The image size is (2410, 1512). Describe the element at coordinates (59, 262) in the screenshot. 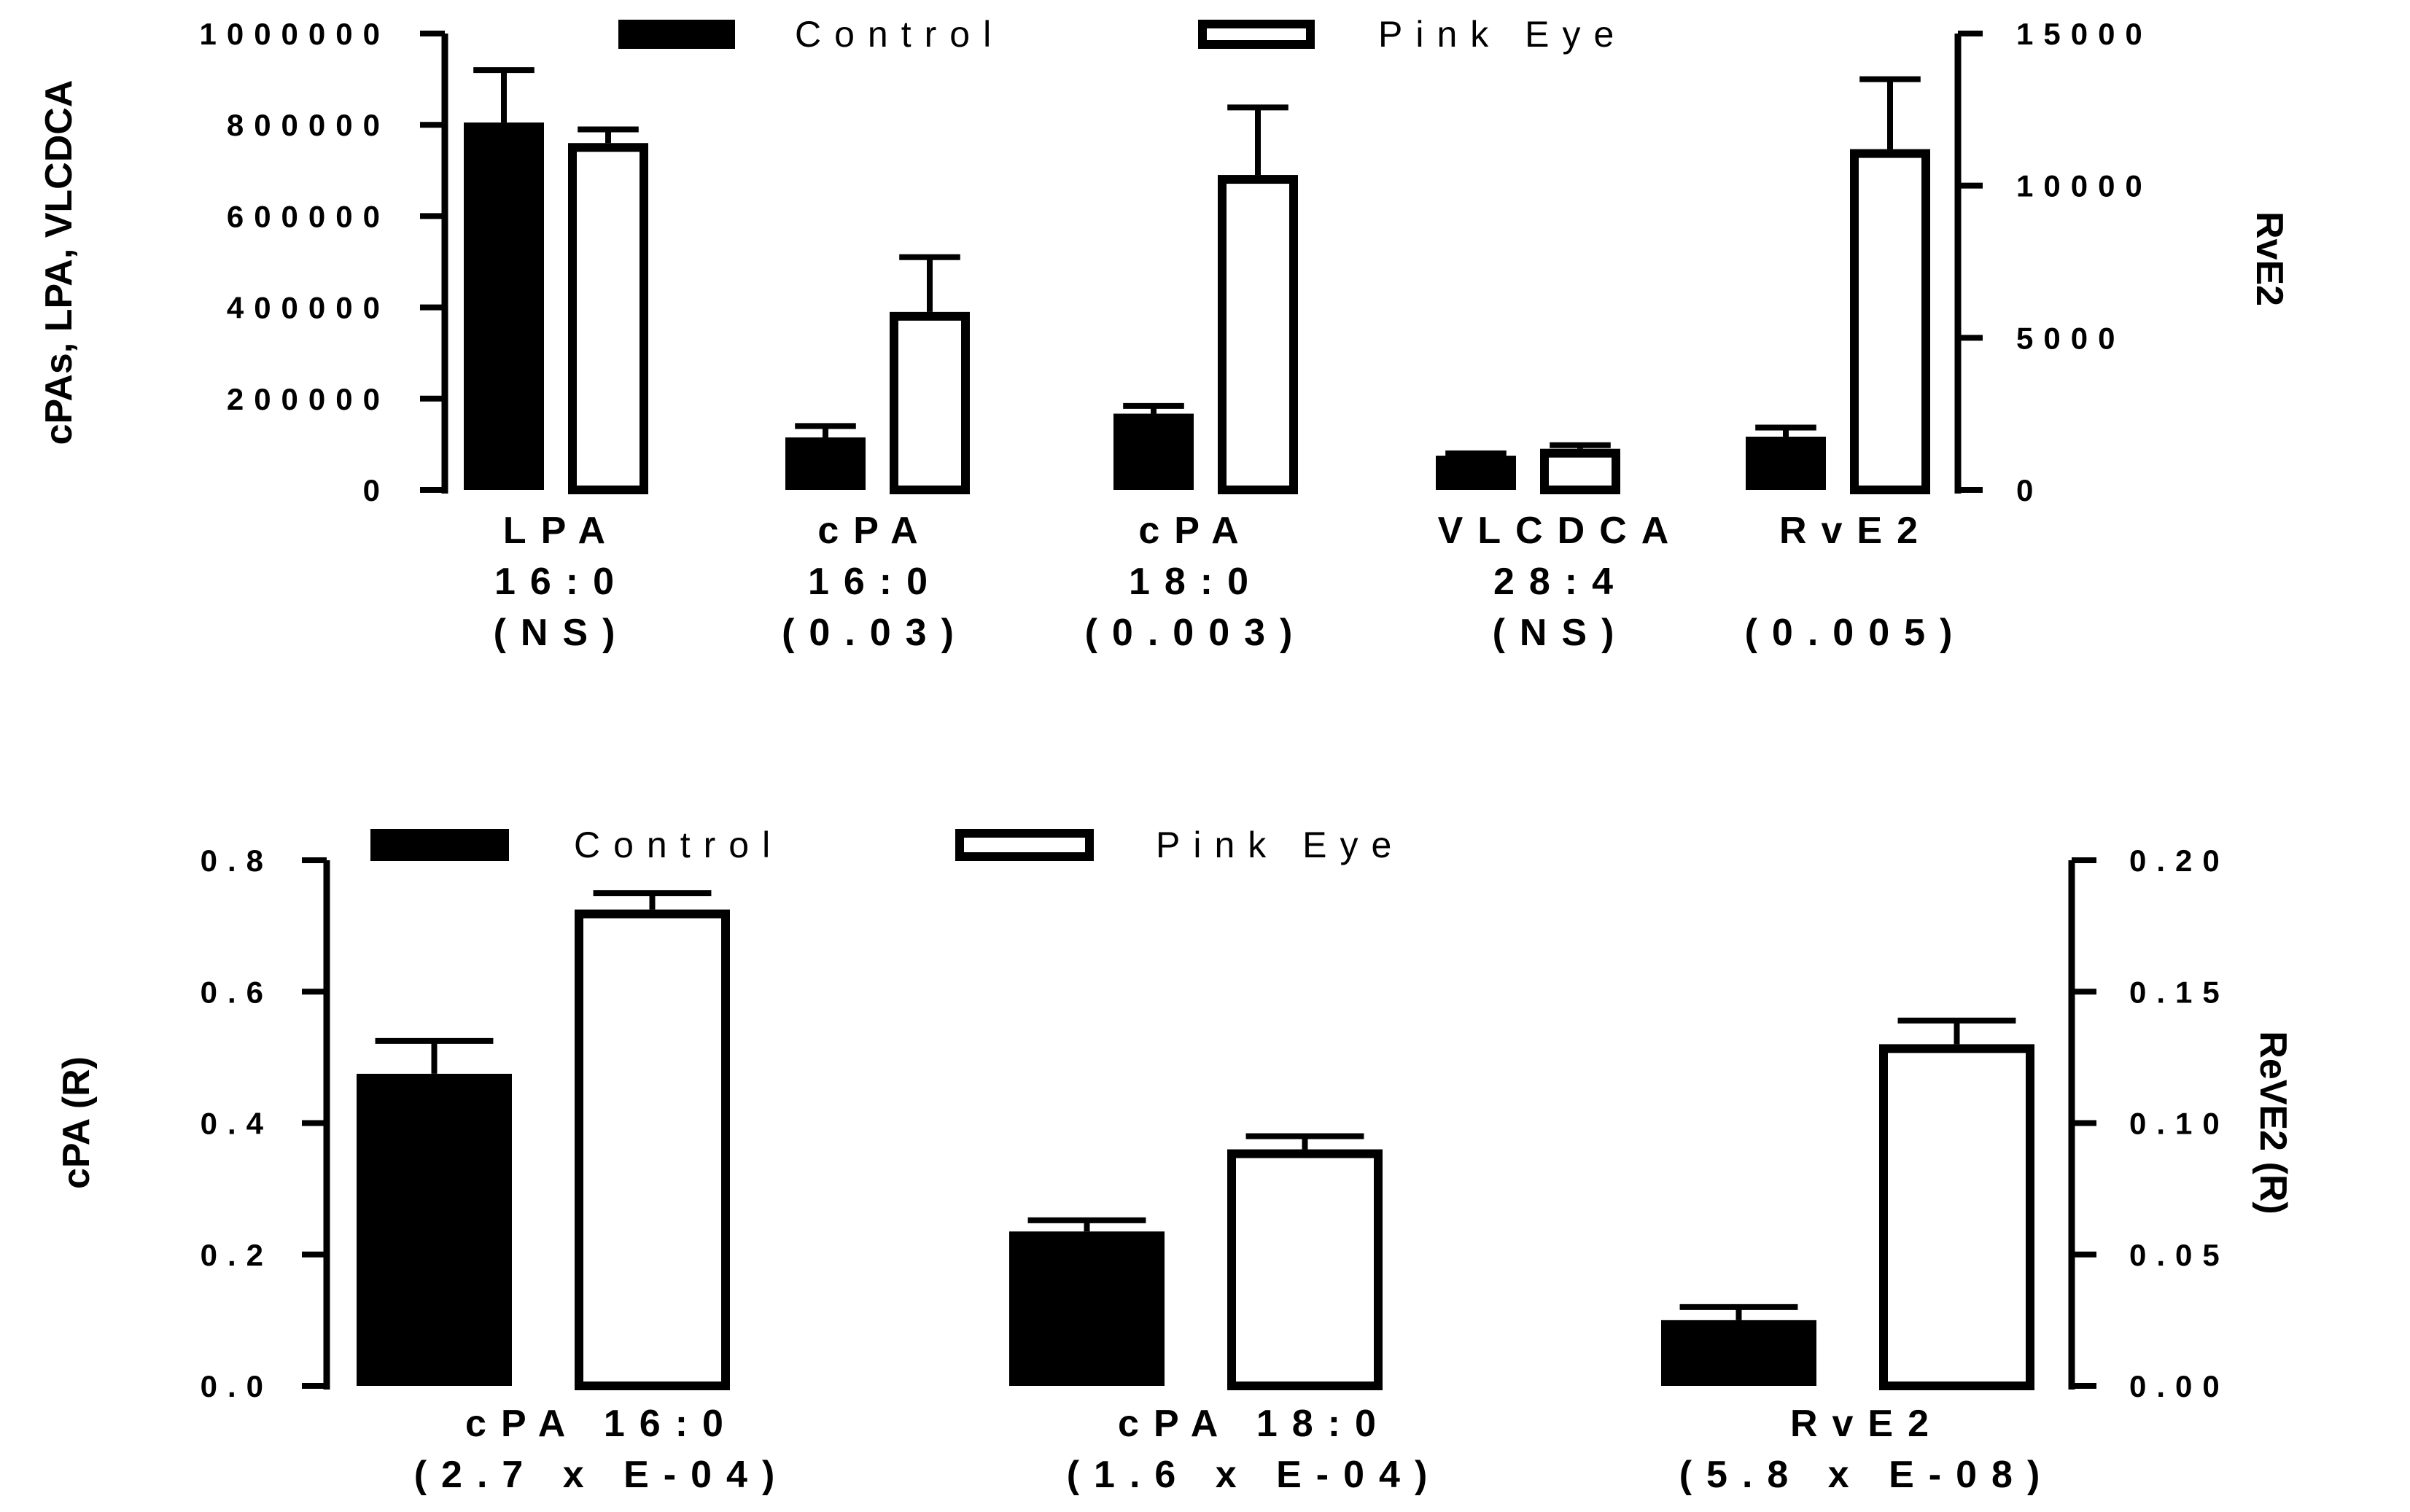

I see `left-axis-label: cPAs, LPA, VLCDCA` at that location.